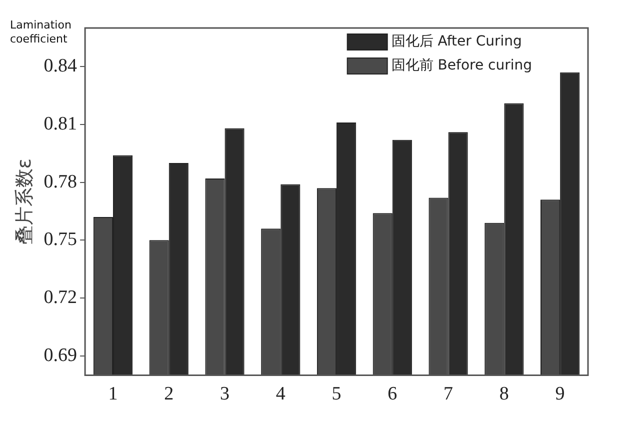 The image size is (620, 430). I want to click on y-tick-label: 0.75, so click(61, 239).